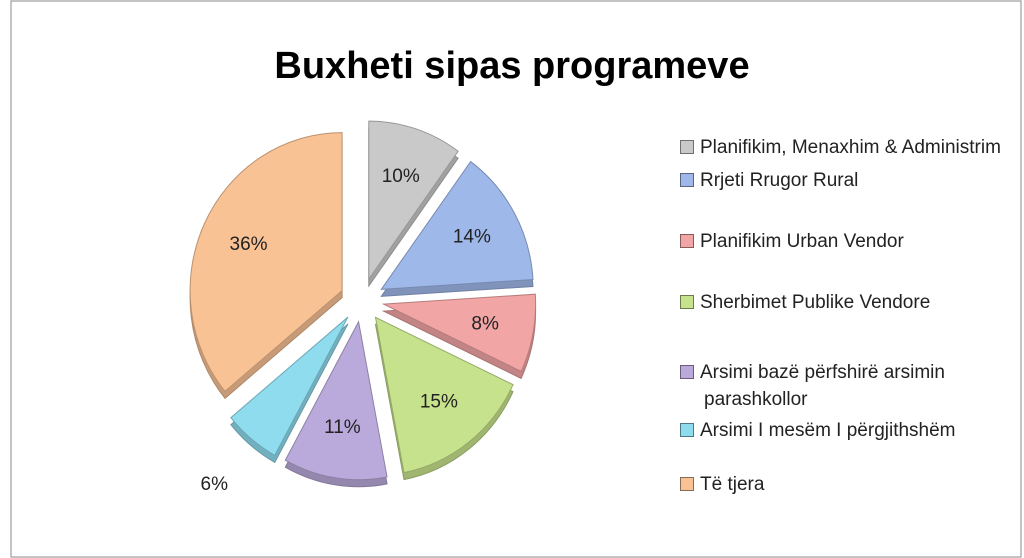  What do you see at coordinates (511, 66) in the screenshot?
I see `chart-title: Buxheti sipas programeve` at bounding box center [511, 66].